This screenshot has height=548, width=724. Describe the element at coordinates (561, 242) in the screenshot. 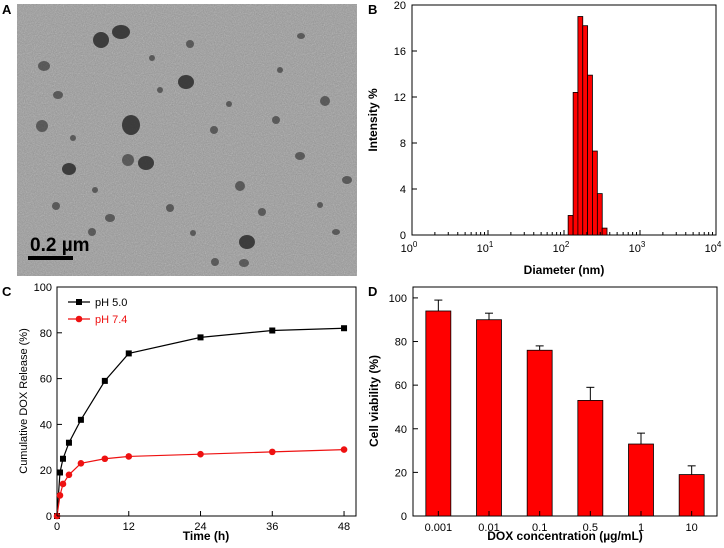

I see `plot-b-x-axis: 10⁰ 10¹ 10² 10³ 10⁴` at that location.